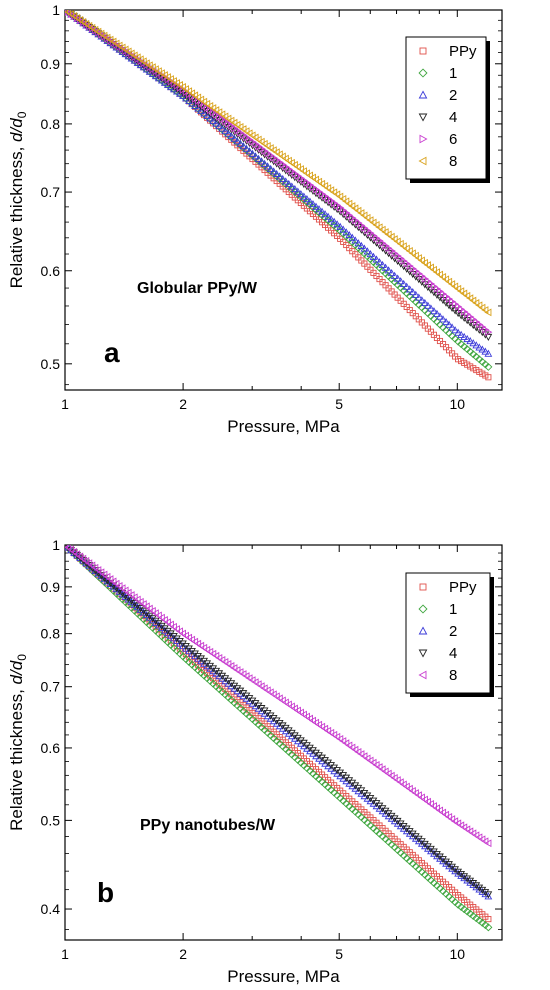 This screenshot has height=990, width=550. I want to click on x-axis-title: Pressure, MPa, so click(283, 976).